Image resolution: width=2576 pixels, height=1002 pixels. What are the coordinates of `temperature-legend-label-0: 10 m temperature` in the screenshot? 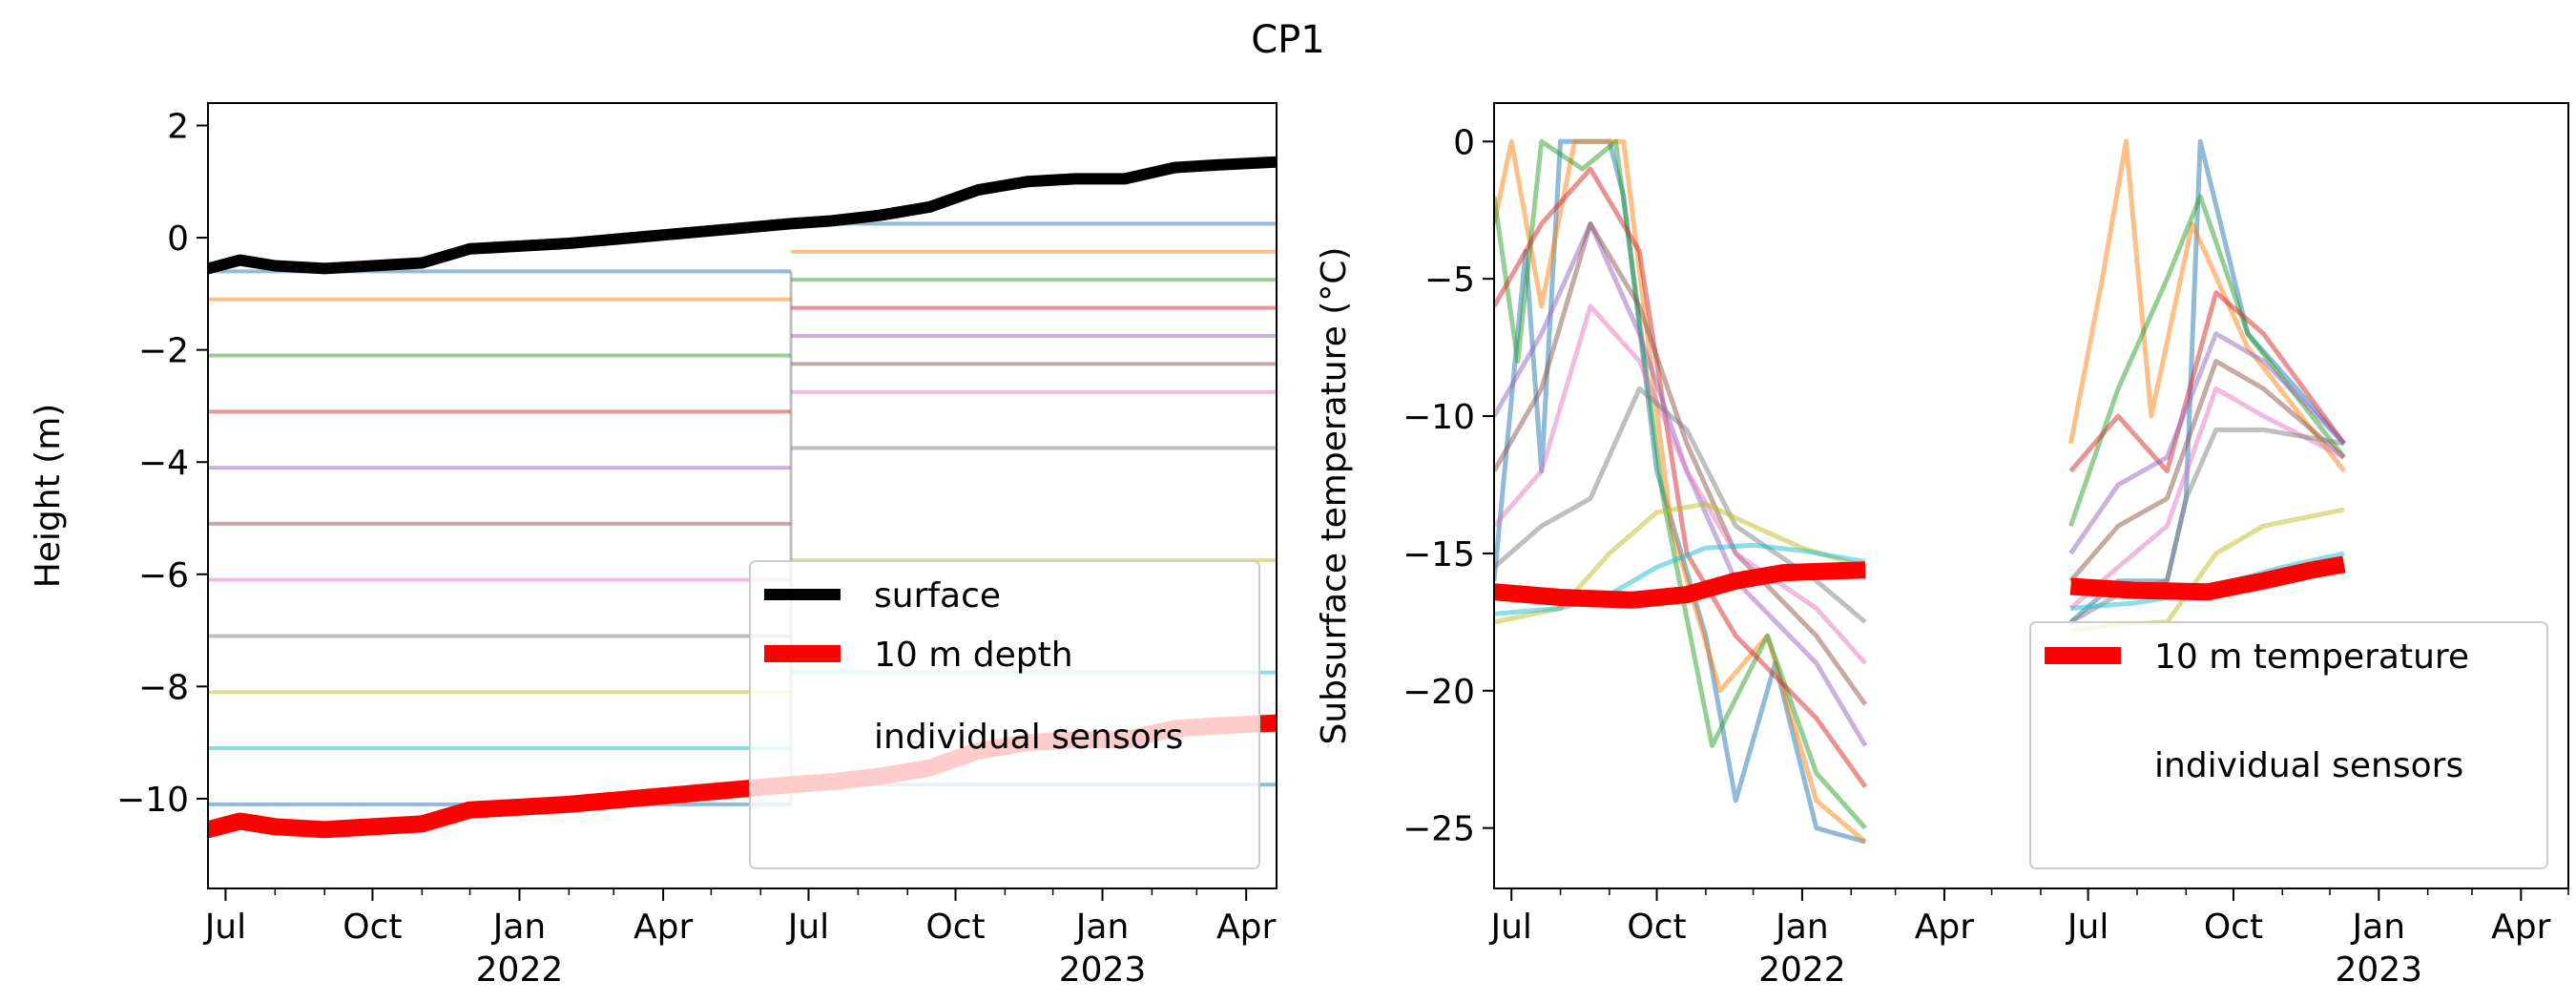 It's located at (2311, 657).